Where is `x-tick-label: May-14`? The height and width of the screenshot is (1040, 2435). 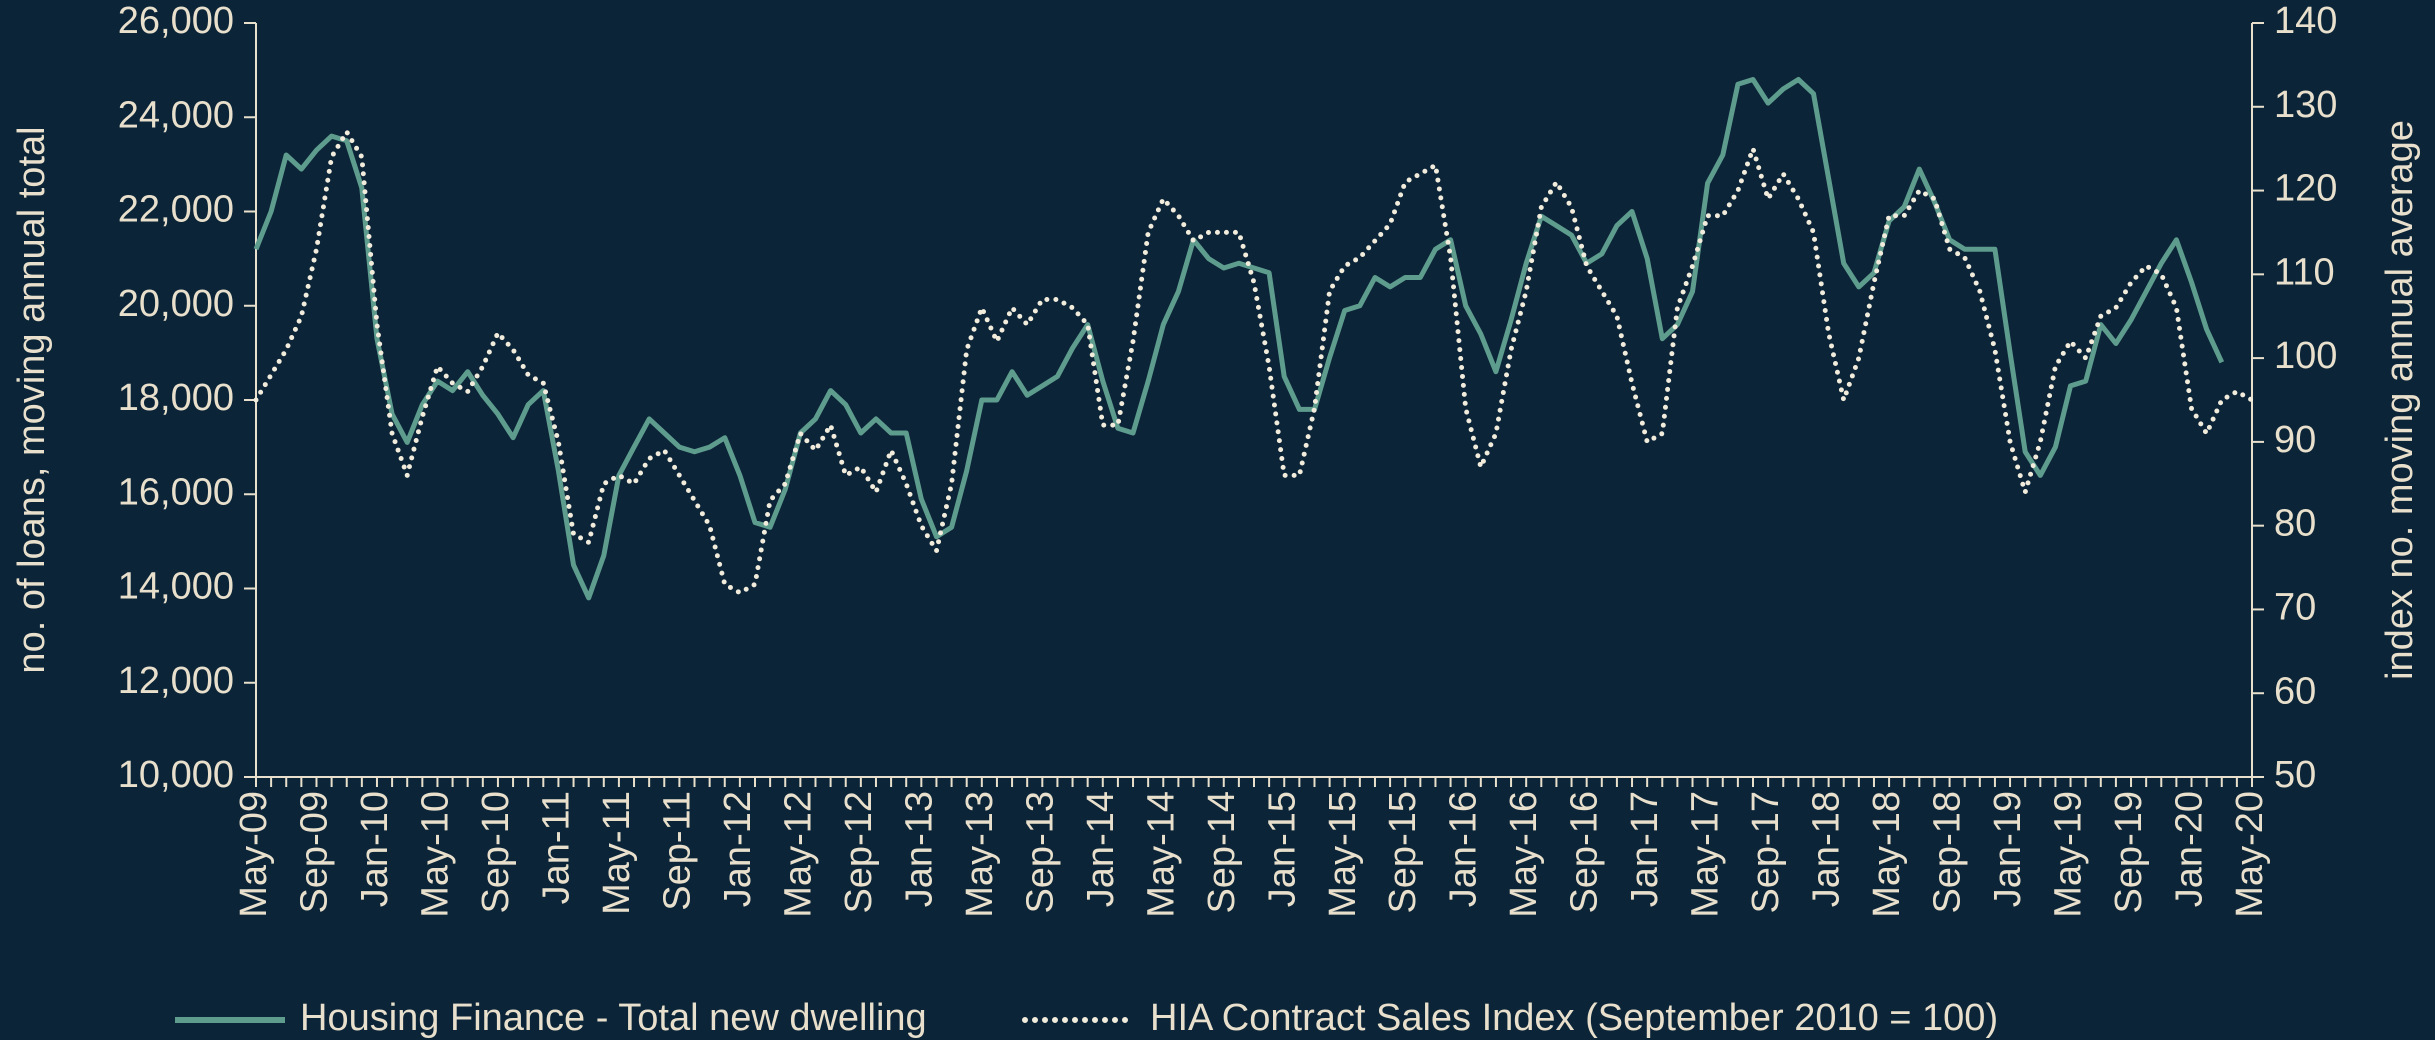
x-tick-label: May-14 is located at coordinates (1161, 854).